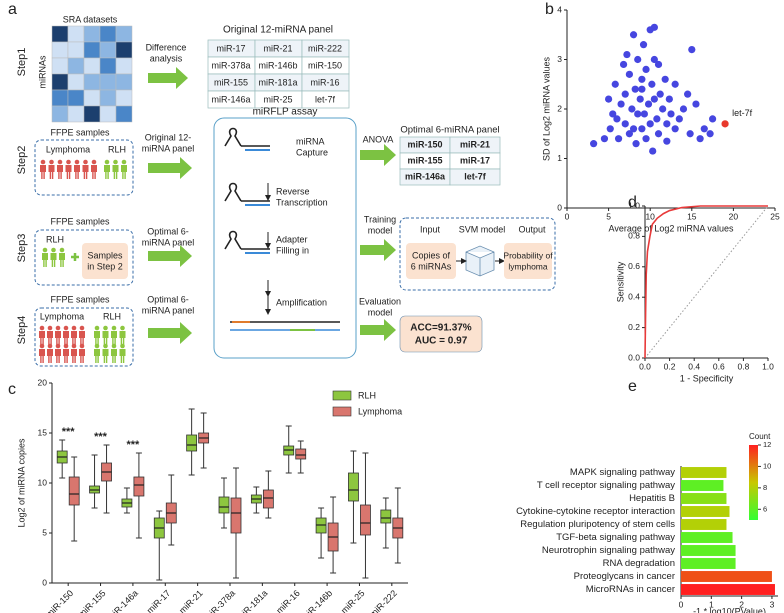  Describe the element at coordinates (767, 465) in the screenshot. I see `colorbar-label: 10` at that location.